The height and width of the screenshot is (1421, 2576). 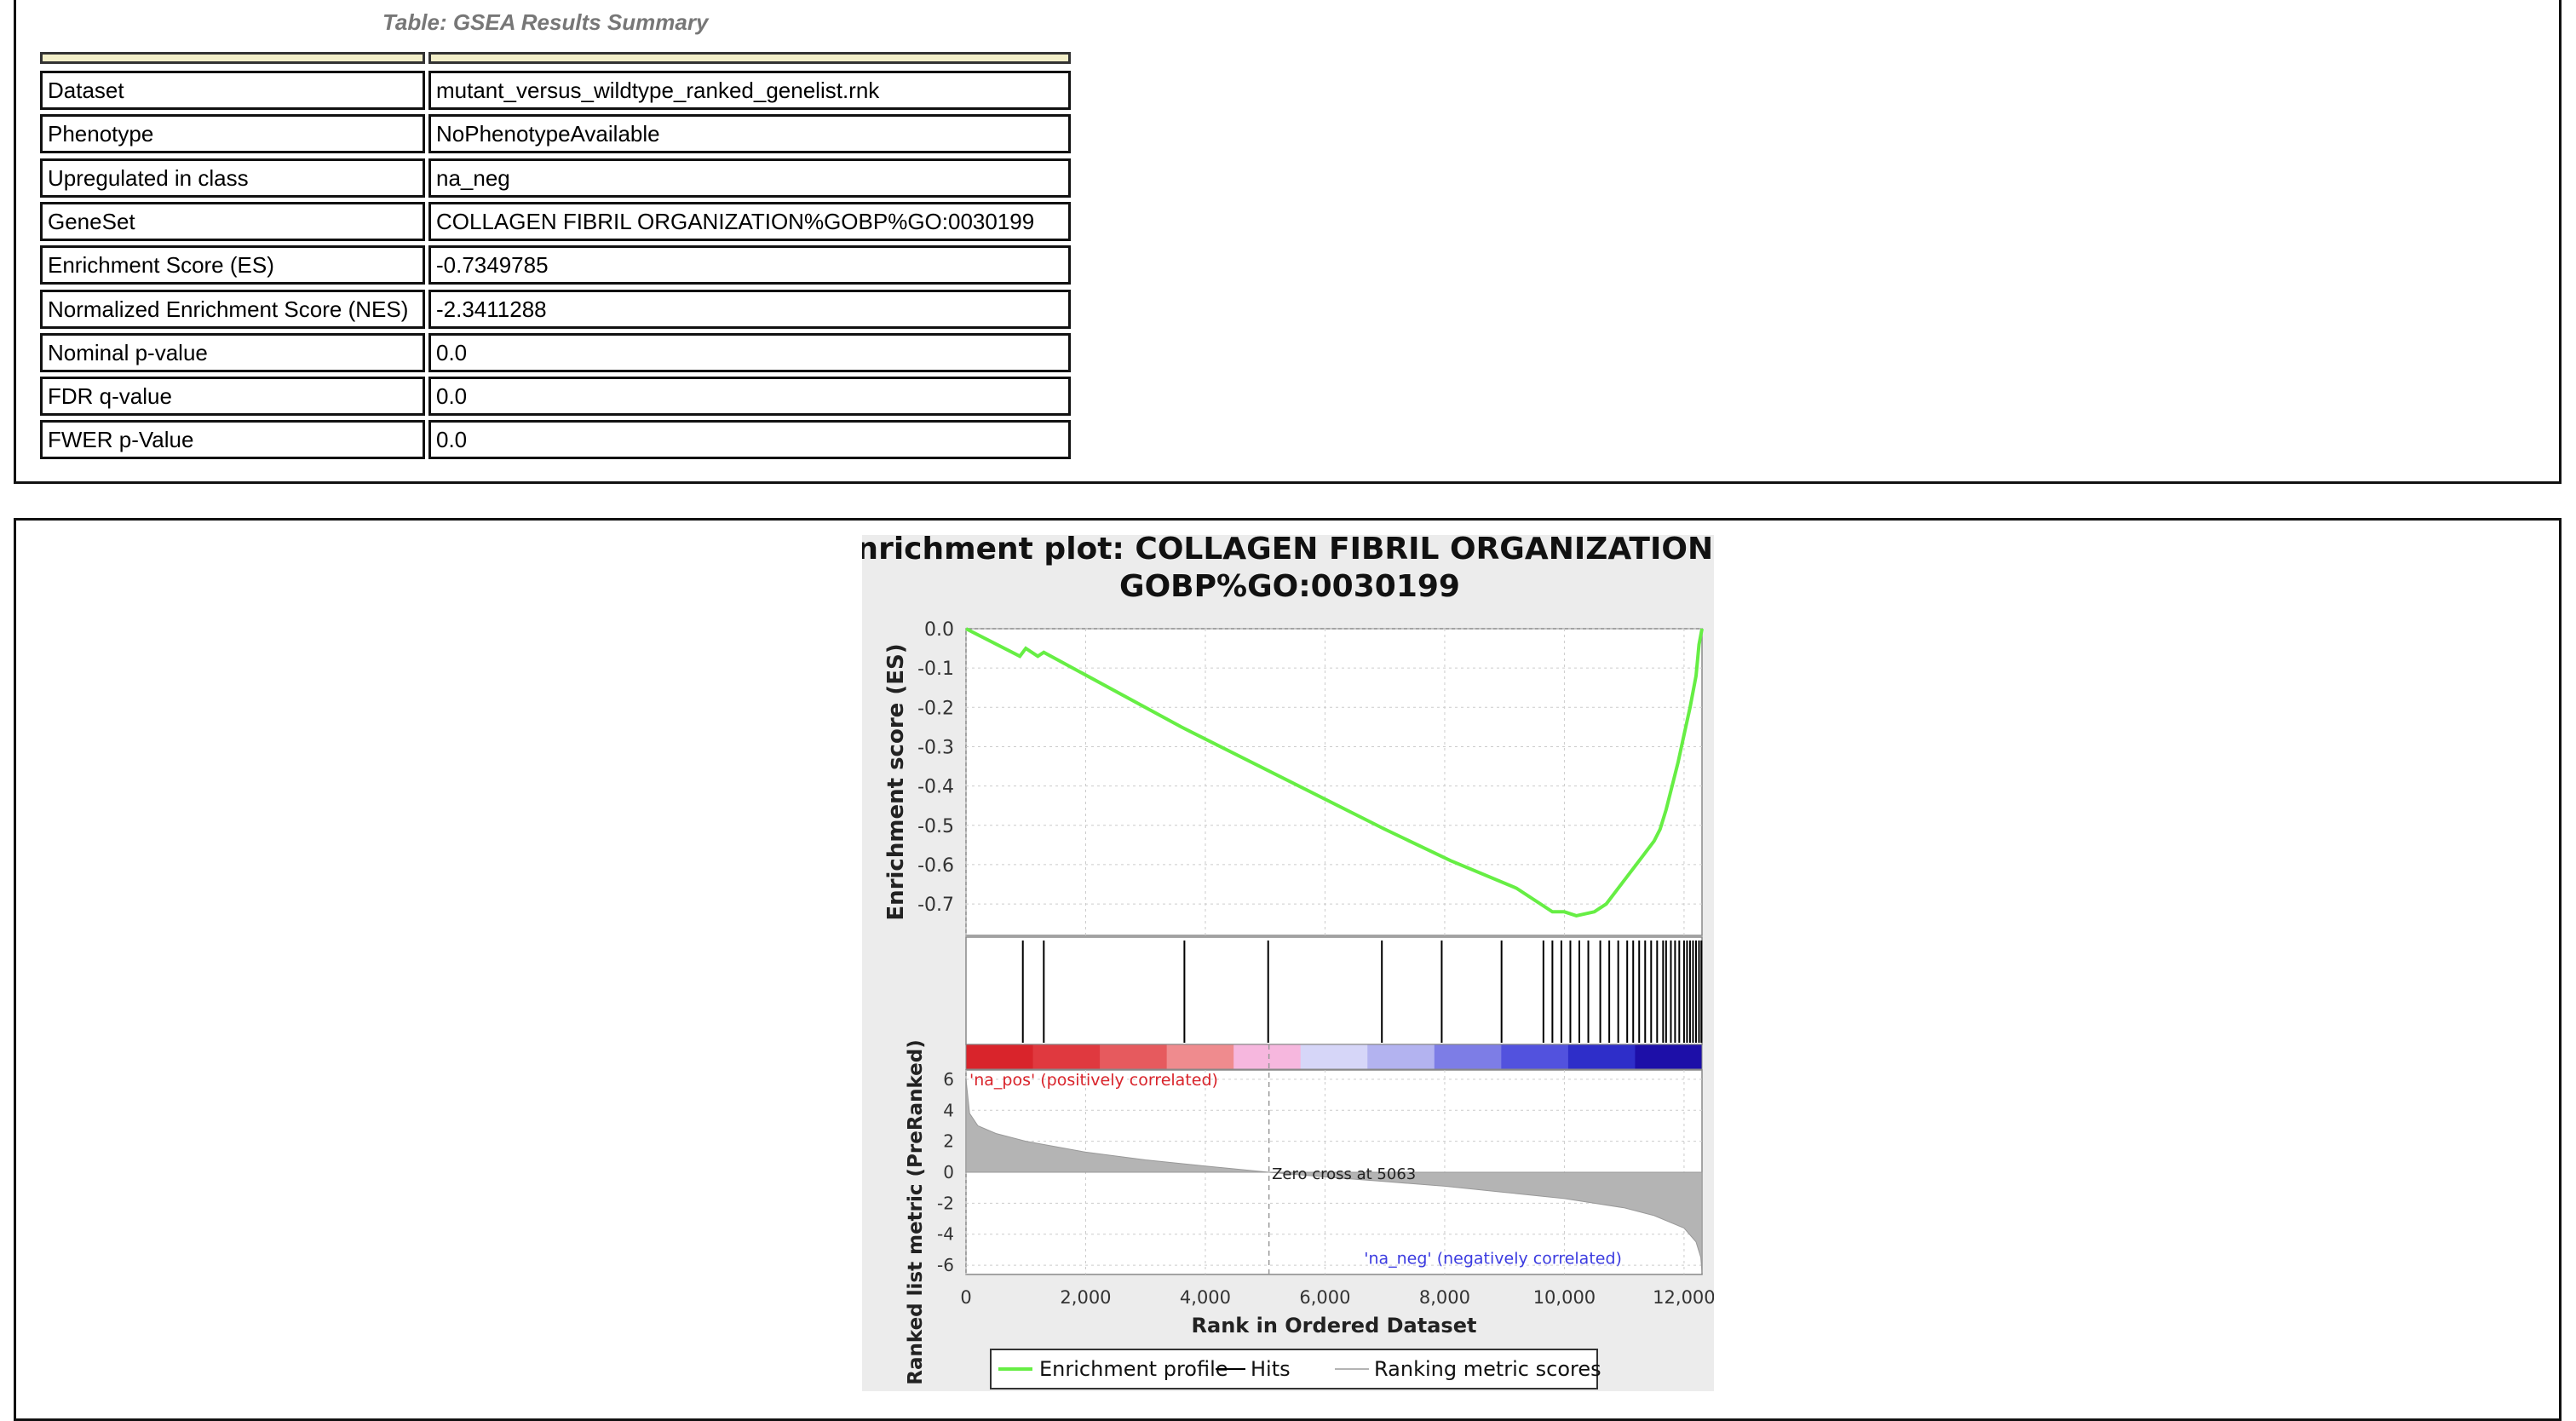 I want to click on x-tick-label: 8,000, so click(x=1445, y=1297).